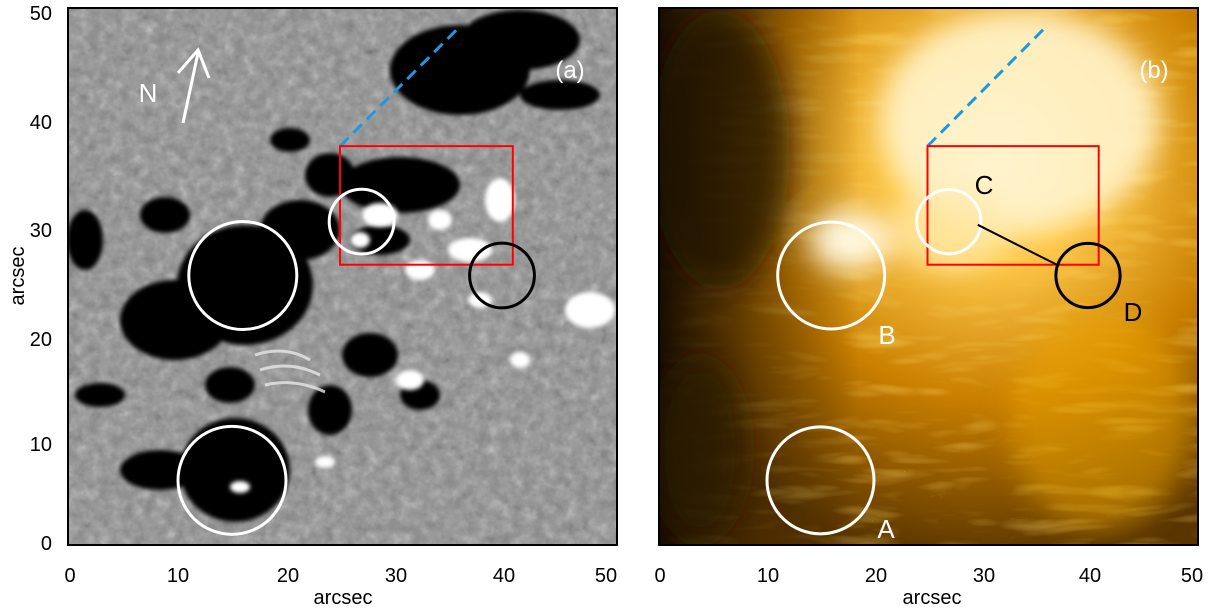 Image resolution: width=1216 pixels, height=609 pixels. What do you see at coordinates (41, 279) in the screenshot?
I see `panel-a-y-ticks: 0 10 20 30 40 50` at bounding box center [41, 279].